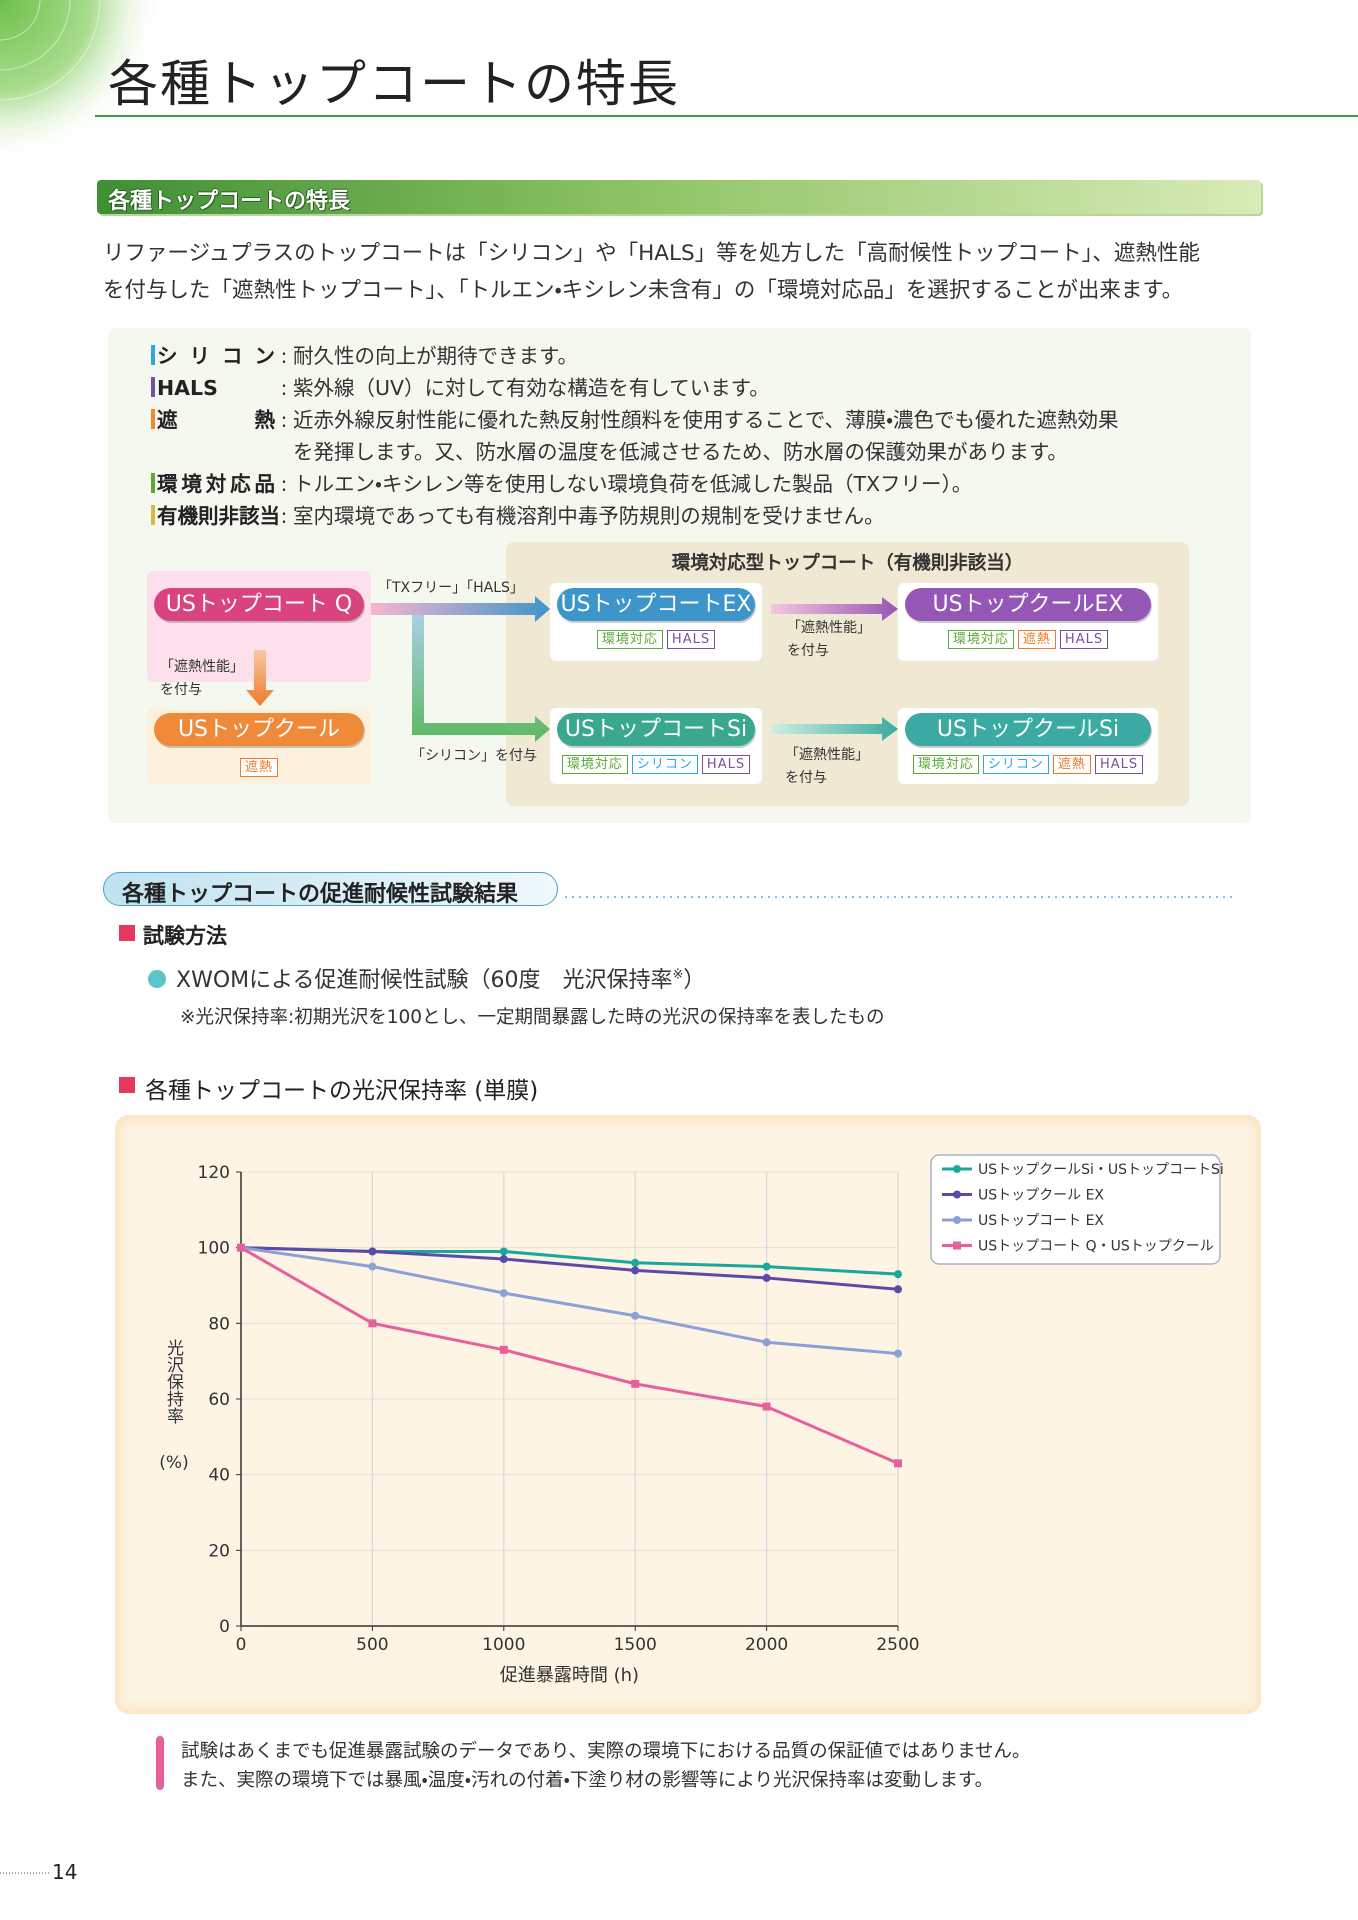 This screenshot has width=1358, height=1920. Describe the element at coordinates (694, 980) in the screenshot. I see `method-close: ）` at that location.